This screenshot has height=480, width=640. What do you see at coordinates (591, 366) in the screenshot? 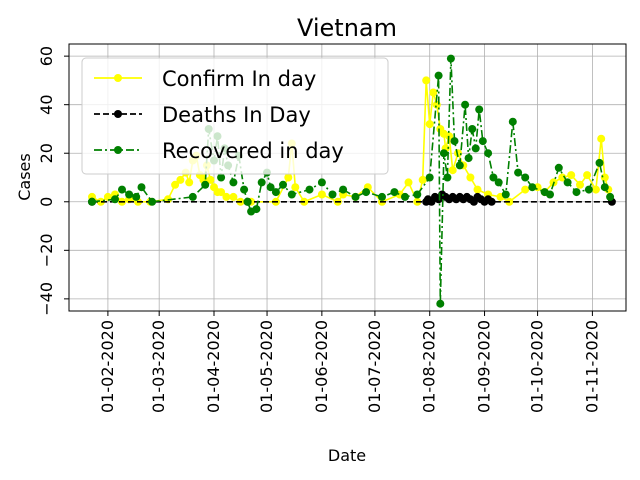
I see `x-tick-label: 01-11-2020` at bounding box center [591, 366].